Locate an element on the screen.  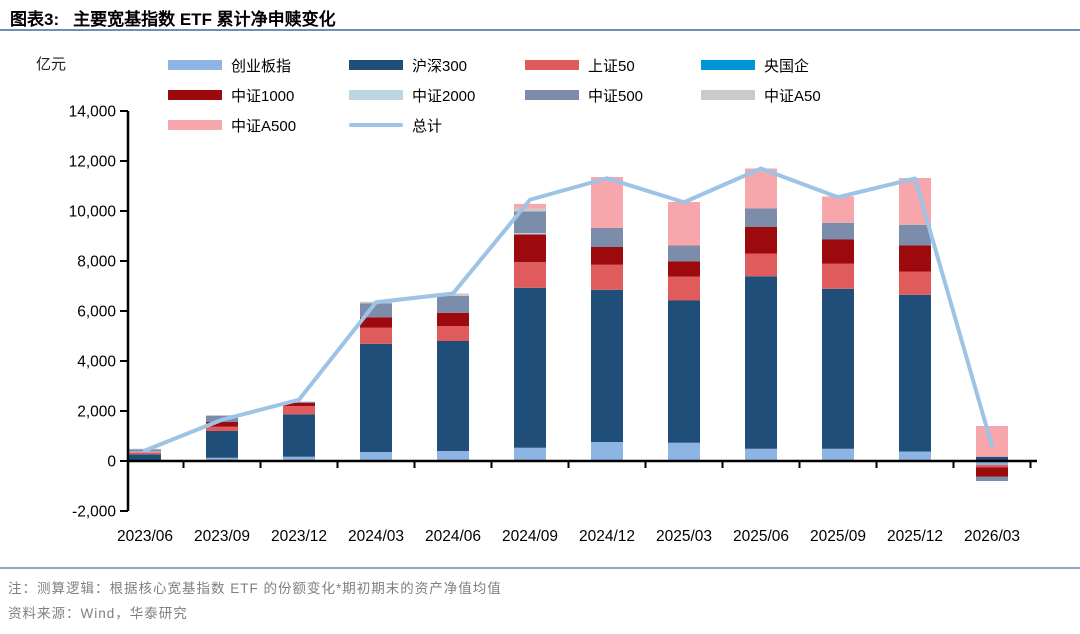
y-axis-tick-label: -2,000 is located at coordinates (94, 512).